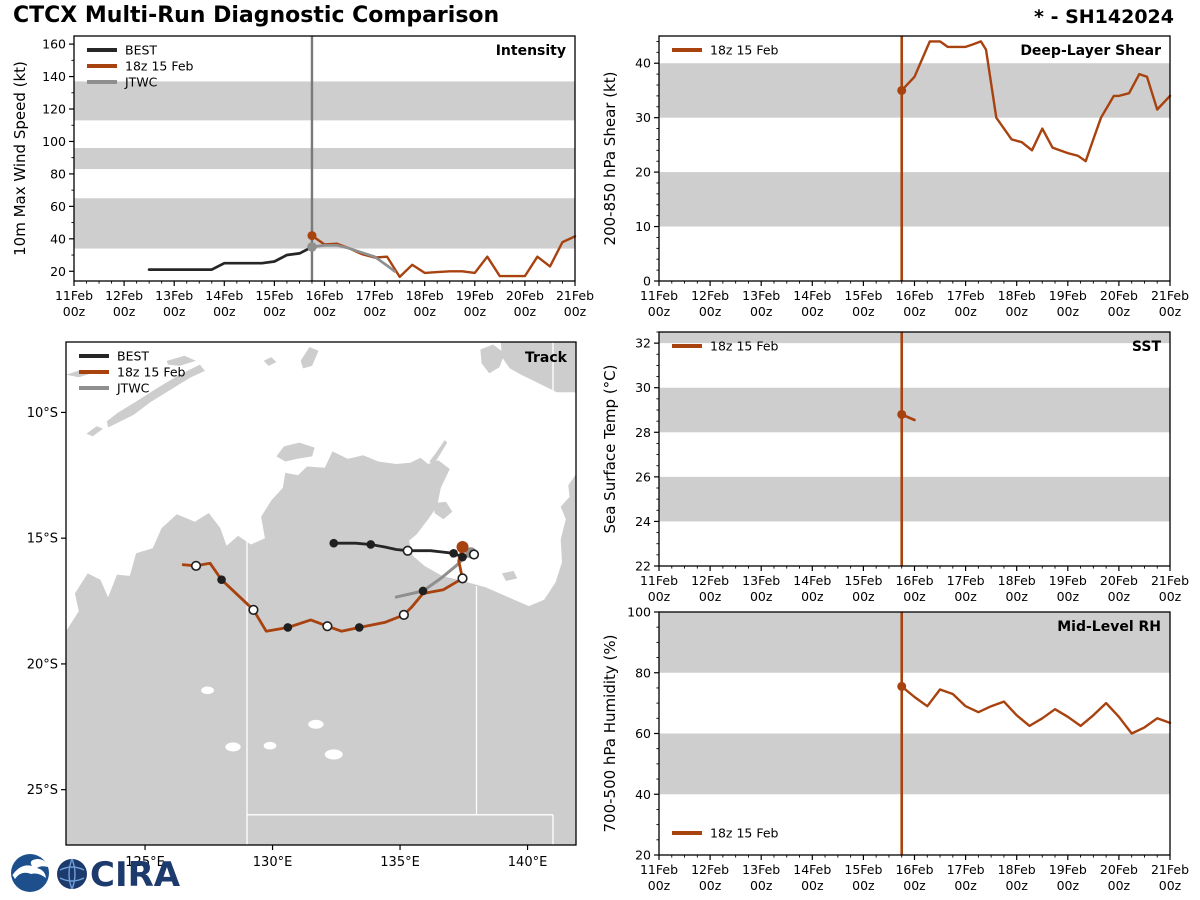 This screenshot has width=1200, height=900. Describe the element at coordinates (400, 862) in the screenshot. I see `map-lon-label: 135°E` at that location.